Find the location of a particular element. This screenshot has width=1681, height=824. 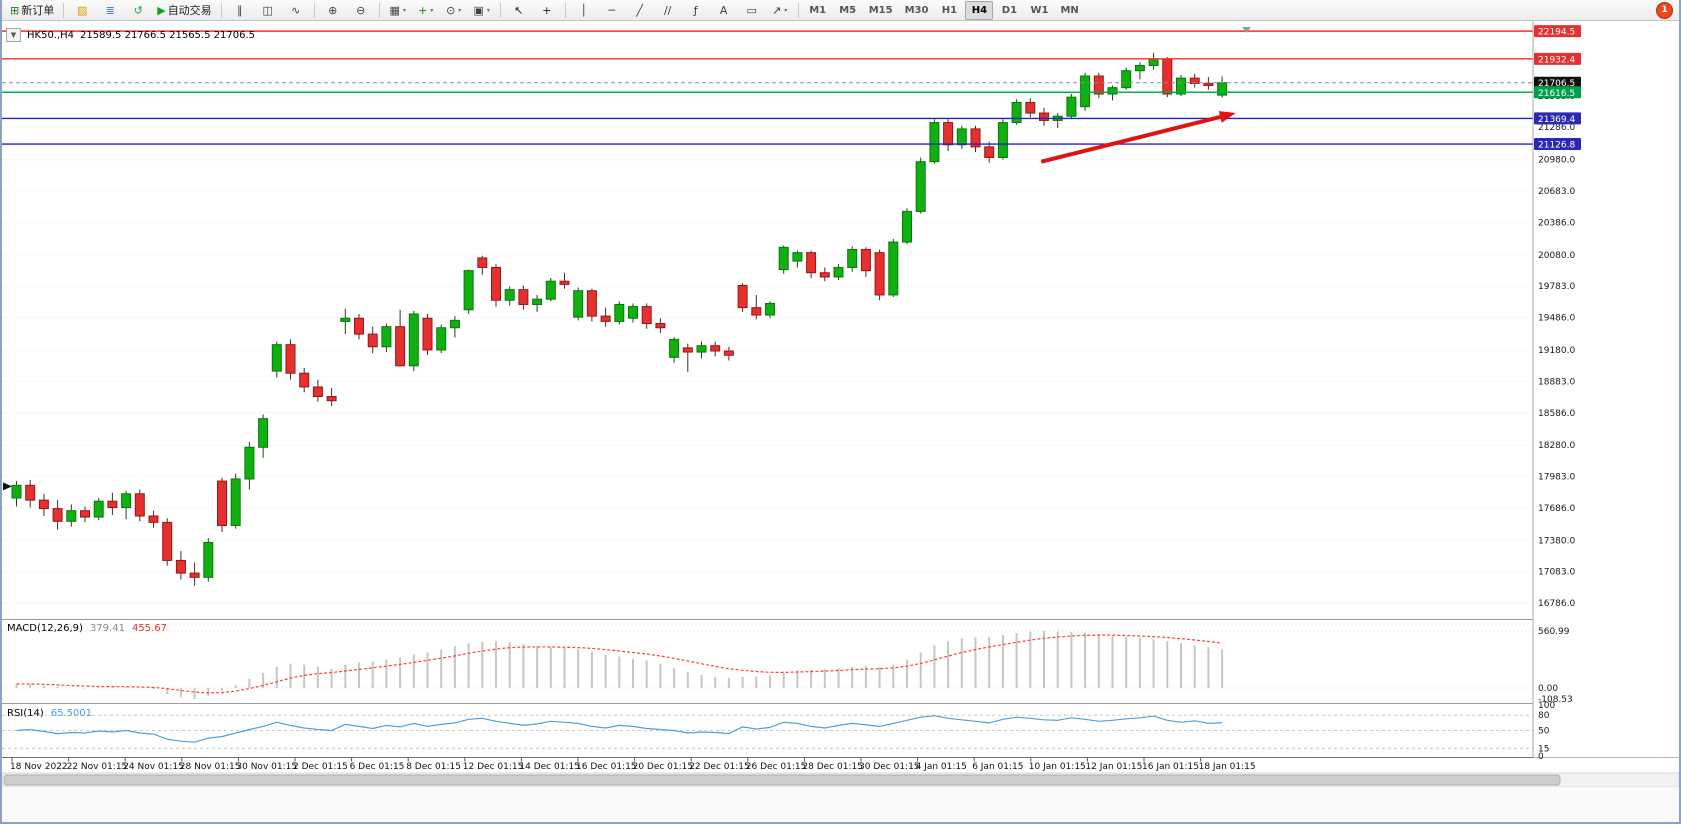

channel-button: ∕∕ is located at coordinates (668, 10).